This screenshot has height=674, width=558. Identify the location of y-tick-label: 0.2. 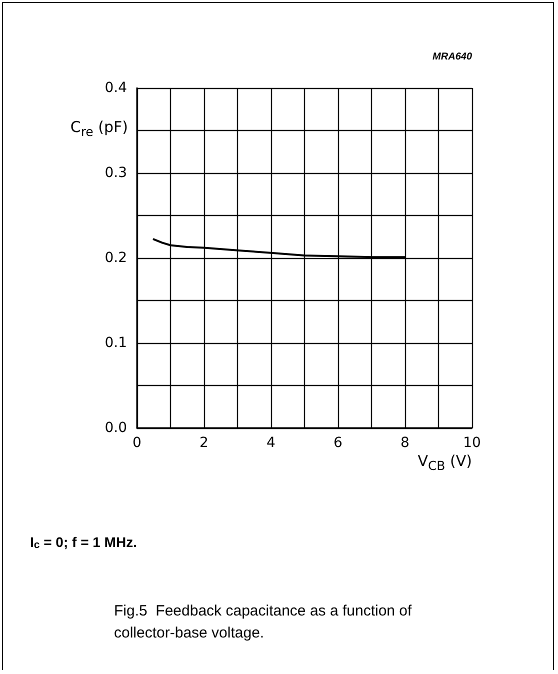
(115, 258).